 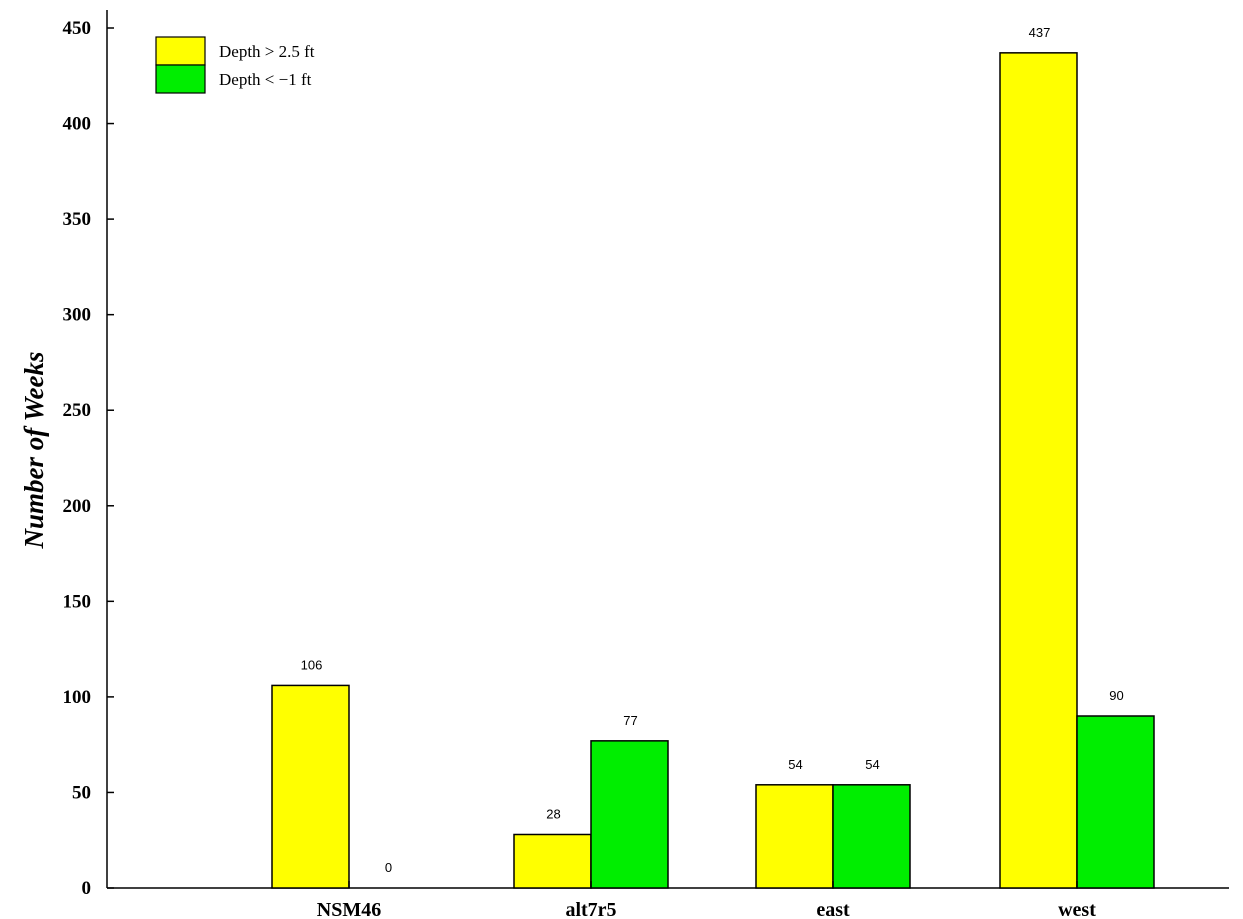 I want to click on y-axis-ticks: 0 50 100 150 200 250 300 350 400 450, so click(x=88, y=458).